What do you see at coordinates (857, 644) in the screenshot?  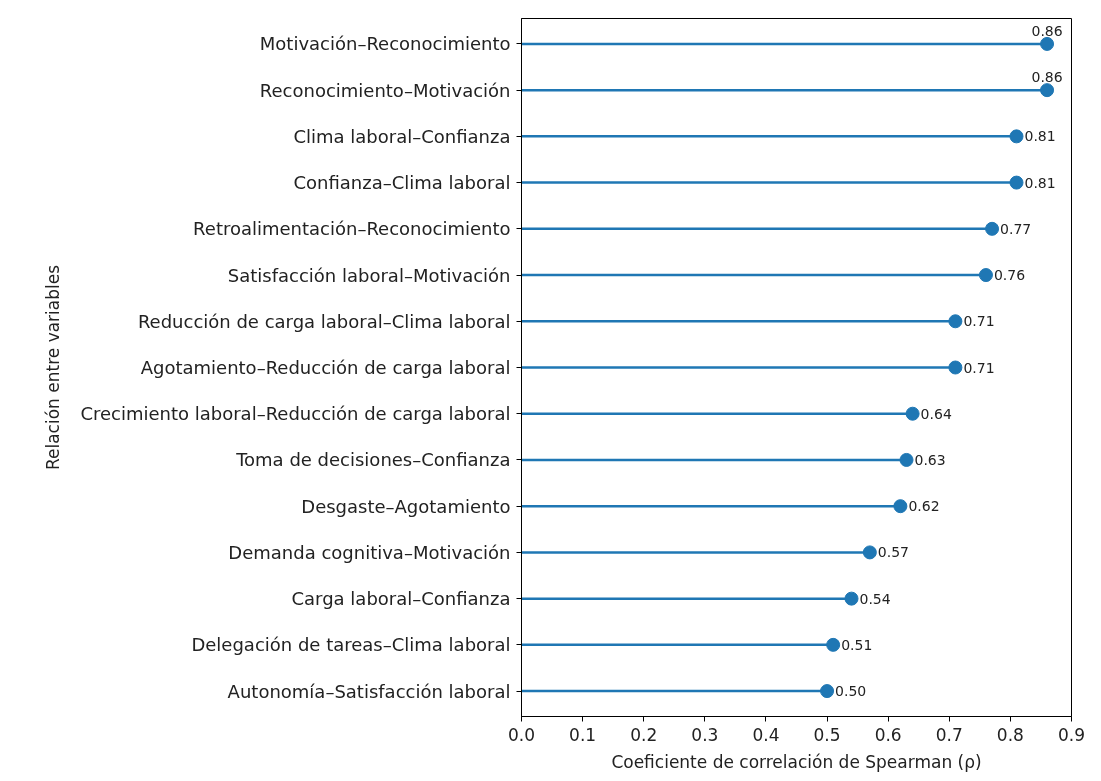 I see `data-label: 0.51` at bounding box center [857, 644].